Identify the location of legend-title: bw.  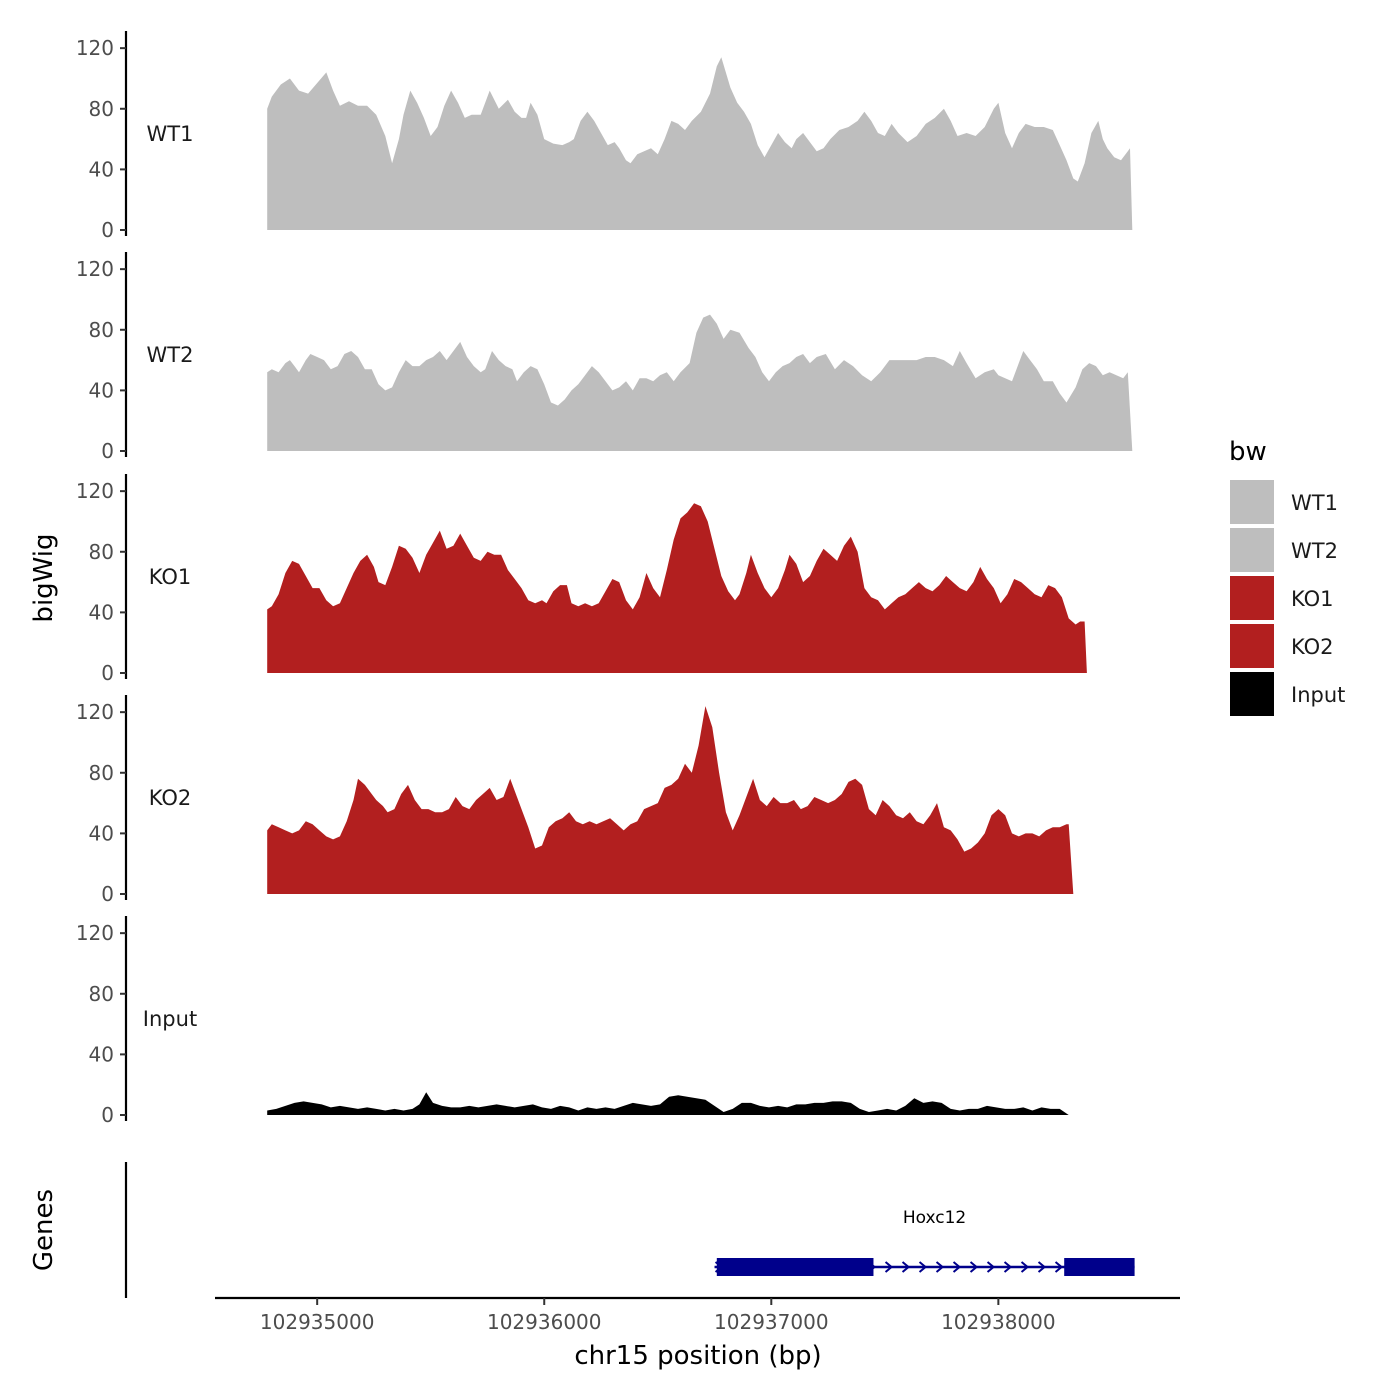
(1248, 452).